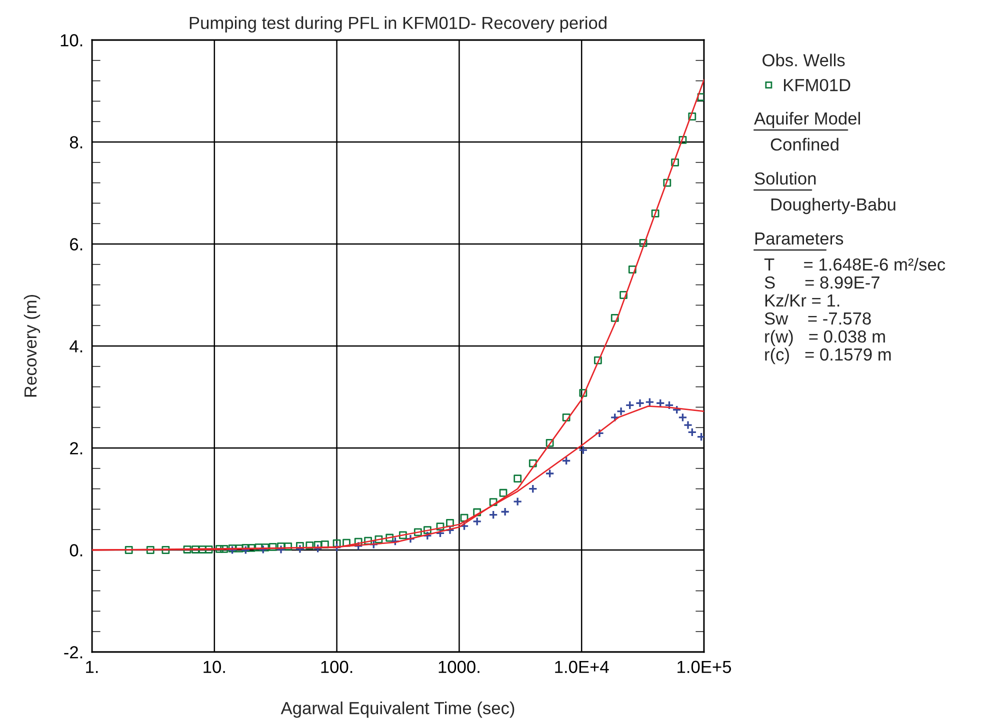 The height and width of the screenshot is (720, 986). What do you see at coordinates (76, 448) in the screenshot?
I see `y-tick-label: 2.` at bounding box center [76, 448].